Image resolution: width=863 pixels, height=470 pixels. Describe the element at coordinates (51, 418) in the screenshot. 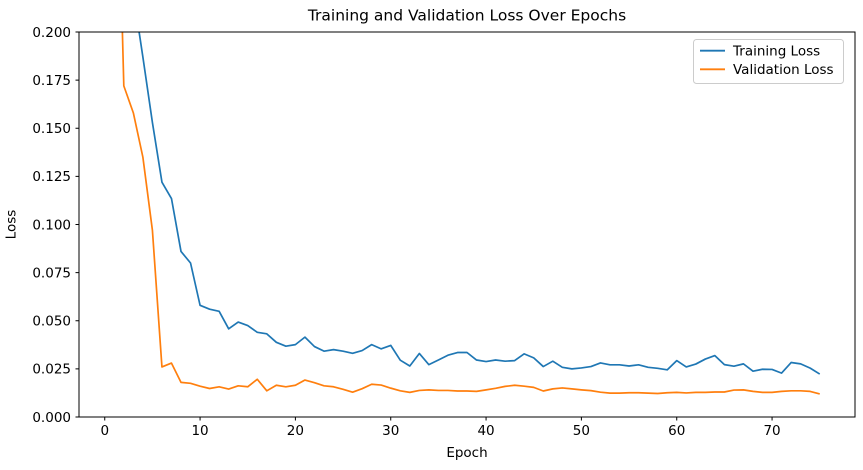

I see `y-tick-label: 0.000` at that location.